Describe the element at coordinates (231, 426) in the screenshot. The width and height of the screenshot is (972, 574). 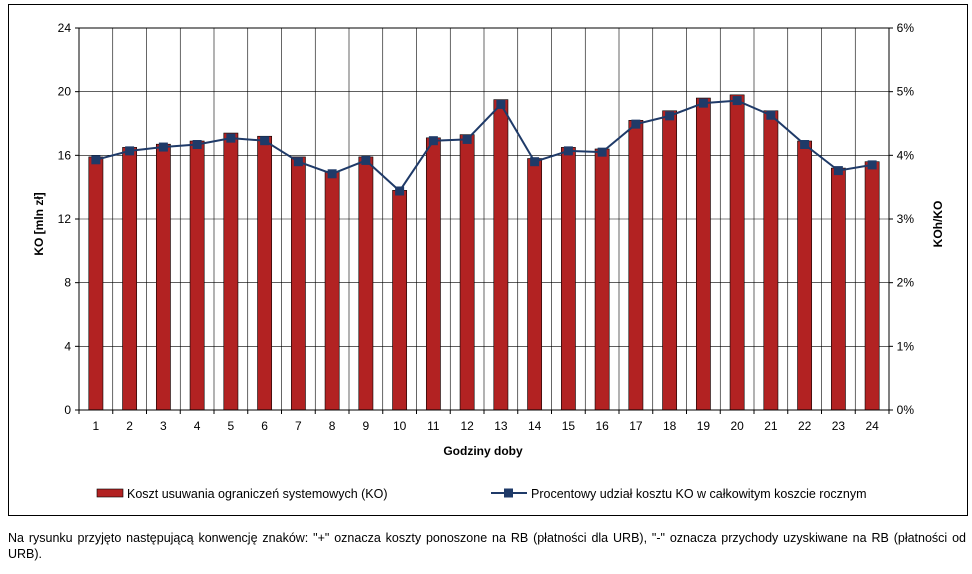
I see `x-tick-label: 5` at that location.